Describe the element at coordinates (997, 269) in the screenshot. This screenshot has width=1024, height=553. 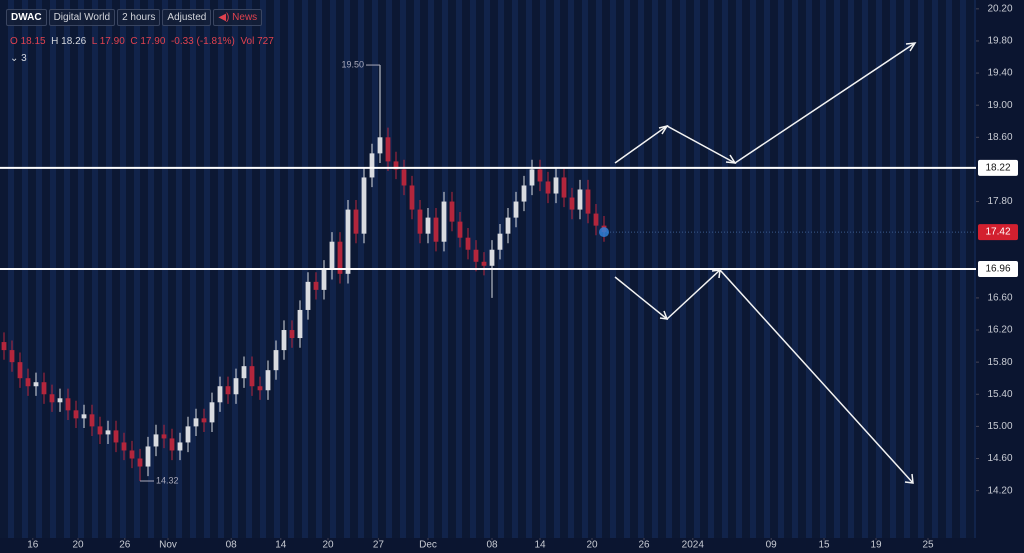
I see `level-label: 16.96` at that location.